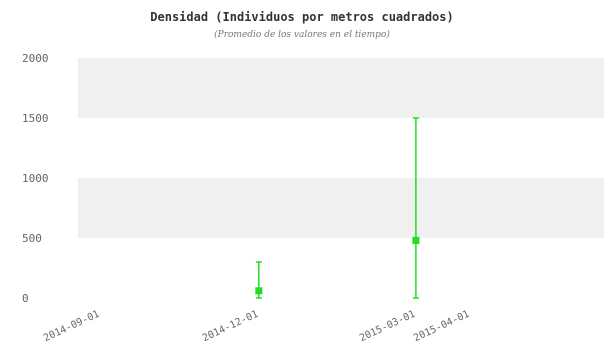 The height and width of the screenshot is (349, 604). Describe the element at coordinates (302, 35) in the screenshot. I see `chart-subtitle: (Promedio de los valores en el tiempo)` at that location.